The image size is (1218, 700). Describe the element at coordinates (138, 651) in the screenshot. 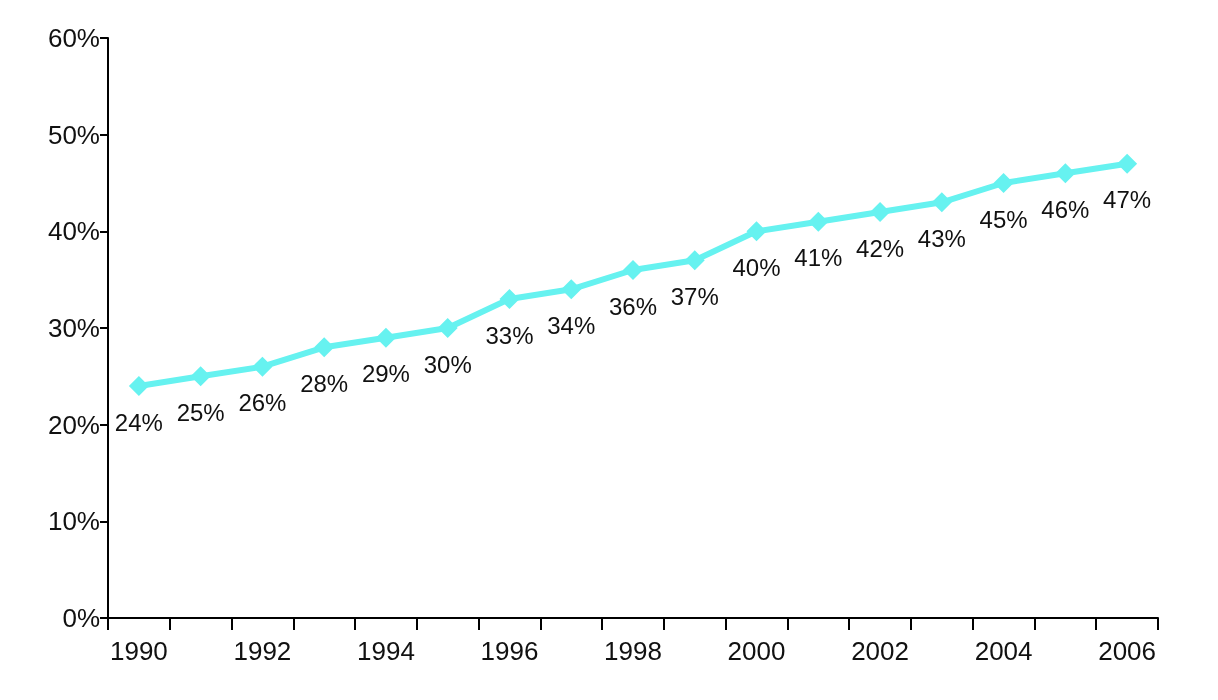

I see `x-tick-label: 1990` at that location.